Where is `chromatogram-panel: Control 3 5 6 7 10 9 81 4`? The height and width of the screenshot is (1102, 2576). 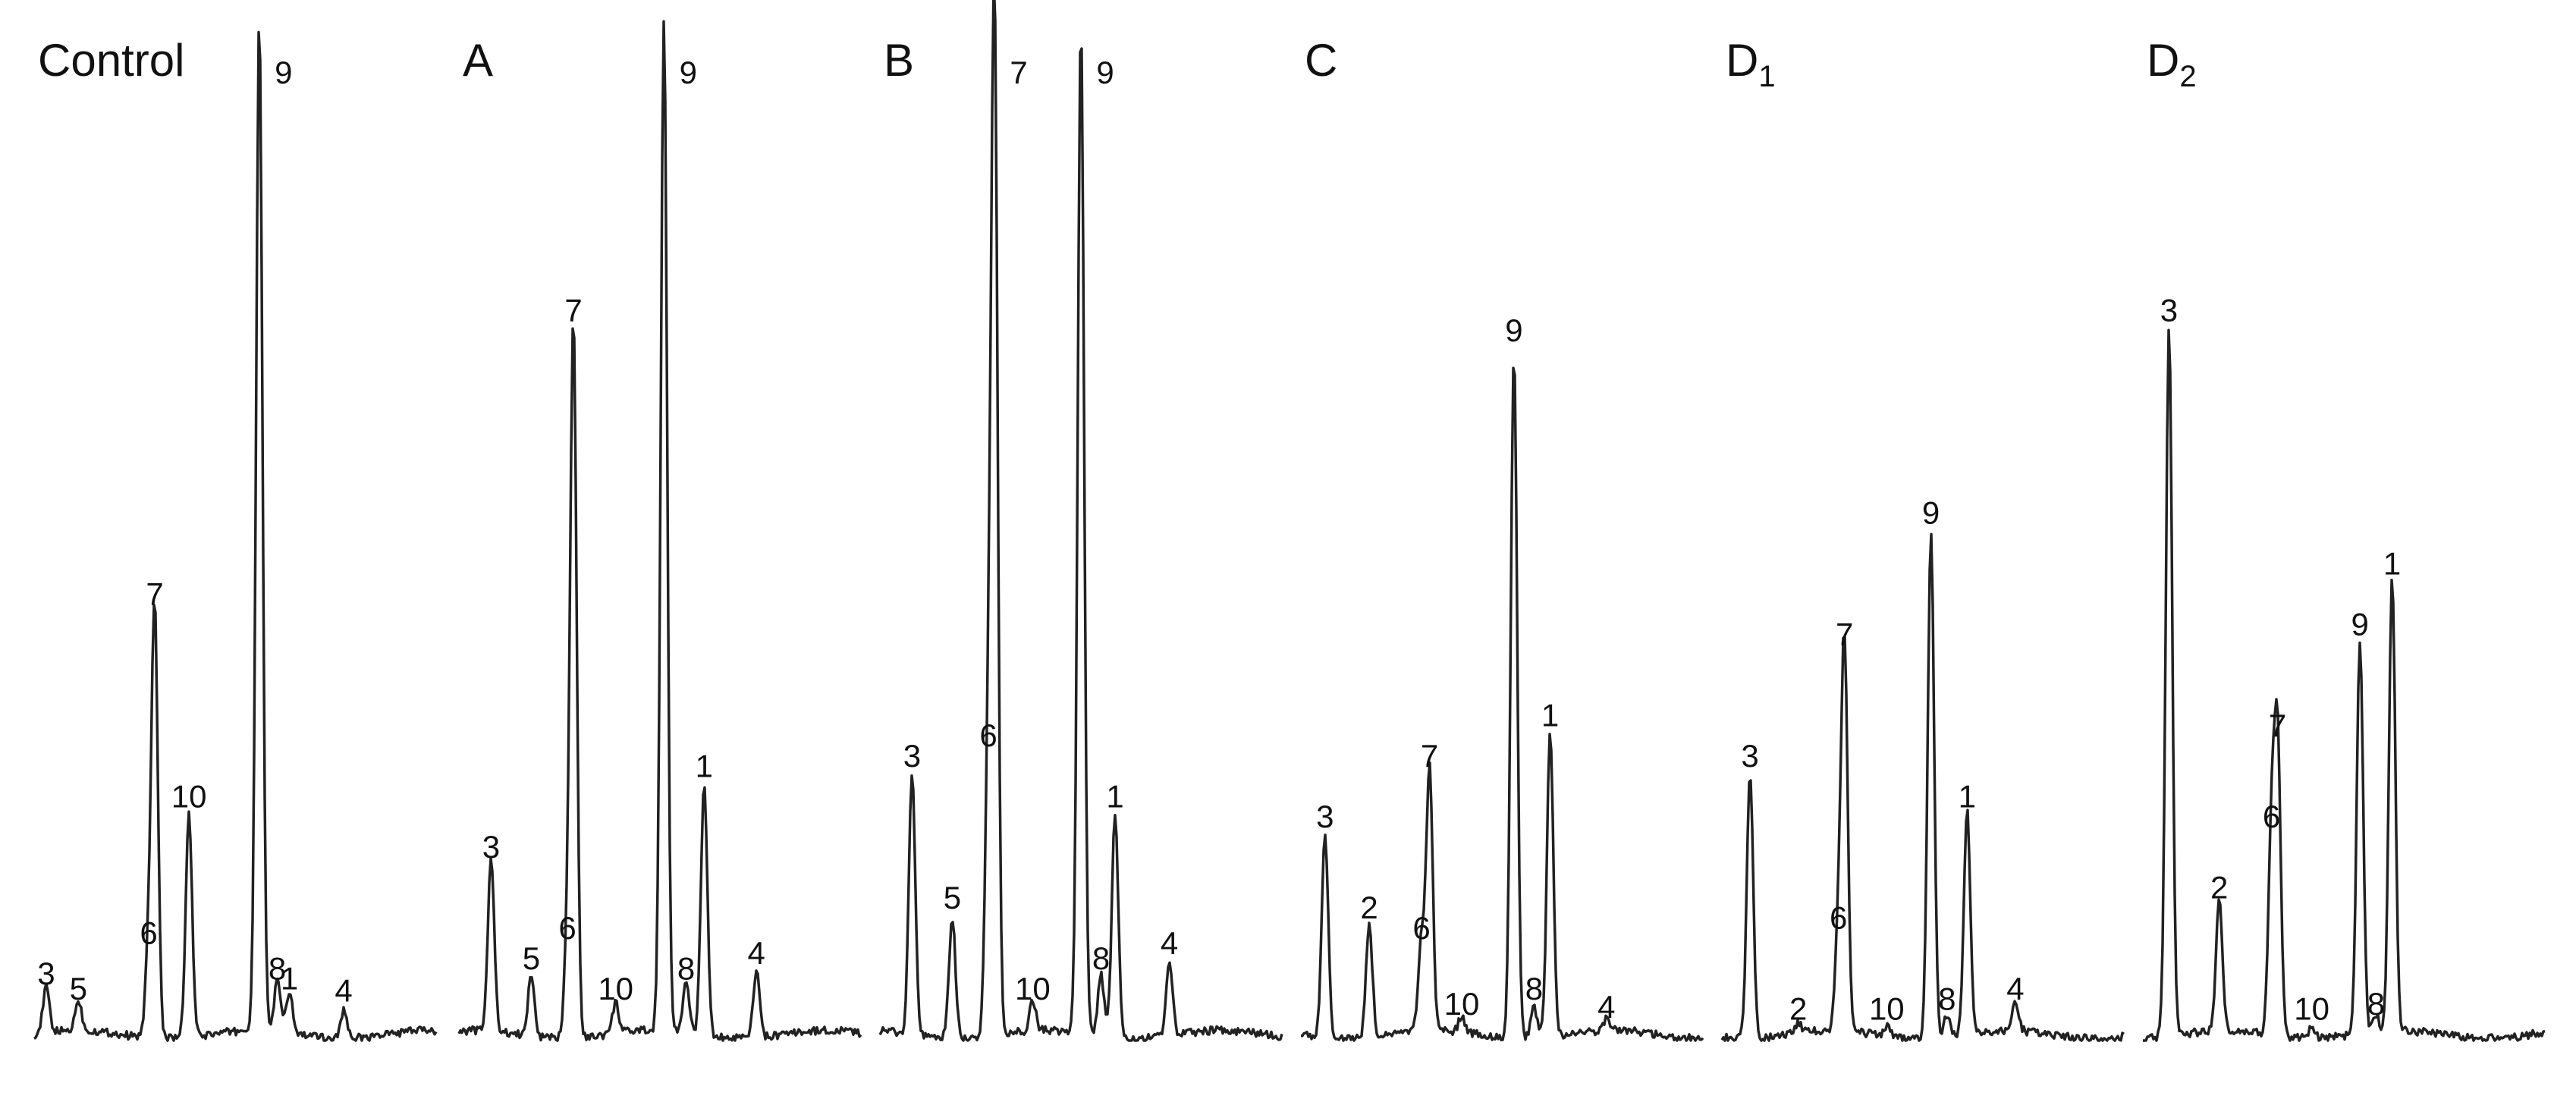 chromatogram-panel: Control 3 5 6 7 10 9 81 4 is located at coordinates (235, 536).